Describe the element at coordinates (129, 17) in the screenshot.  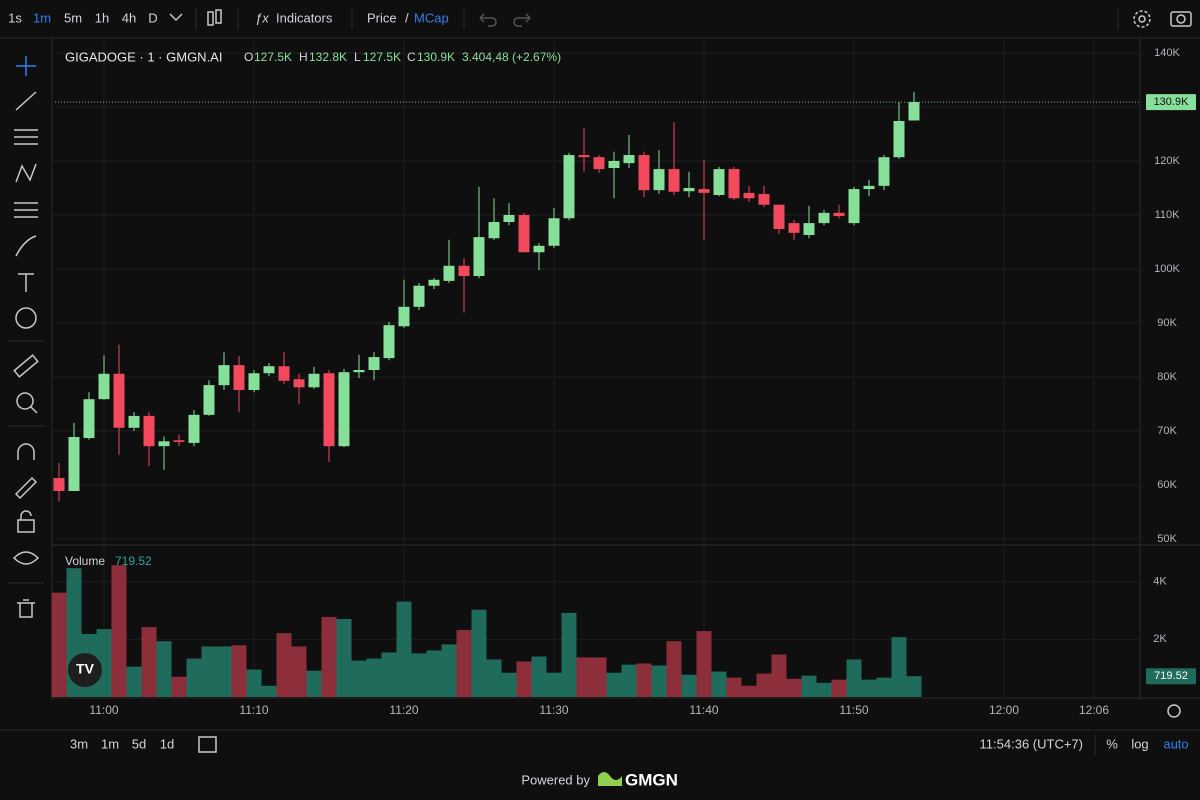
I see `interval-button: 4h` at that location.